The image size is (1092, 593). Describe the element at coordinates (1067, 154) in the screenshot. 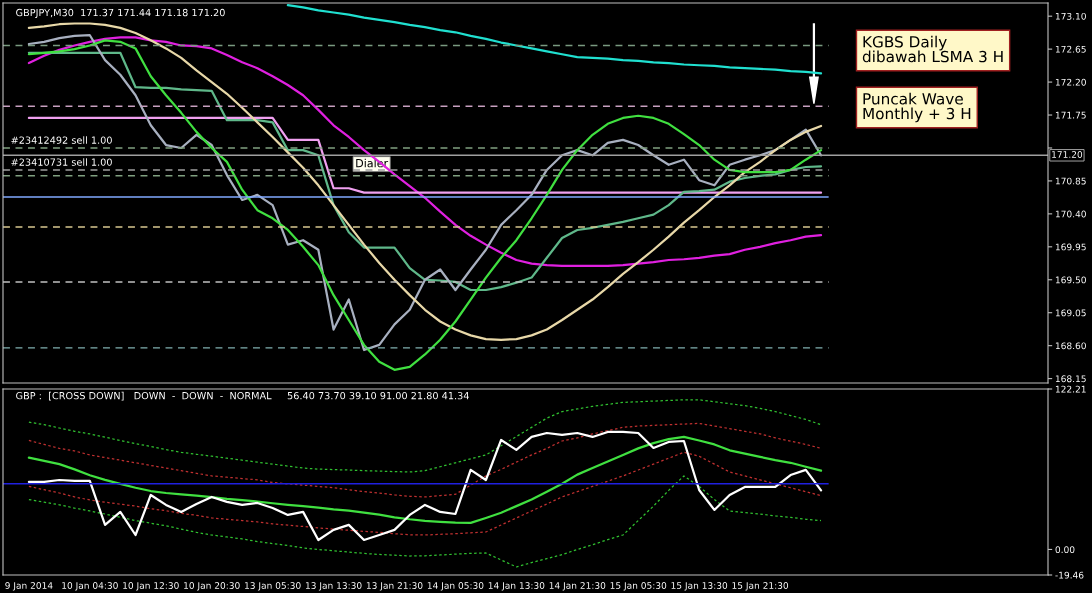

I see `ref-line-label: 171.20` at that location.